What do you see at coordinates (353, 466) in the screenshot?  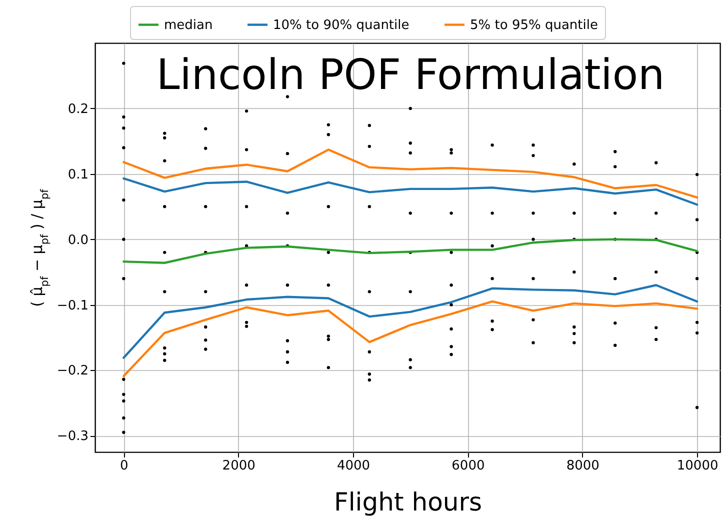 I see `x-tick-label: 4000` at bounding box center [353, 466].